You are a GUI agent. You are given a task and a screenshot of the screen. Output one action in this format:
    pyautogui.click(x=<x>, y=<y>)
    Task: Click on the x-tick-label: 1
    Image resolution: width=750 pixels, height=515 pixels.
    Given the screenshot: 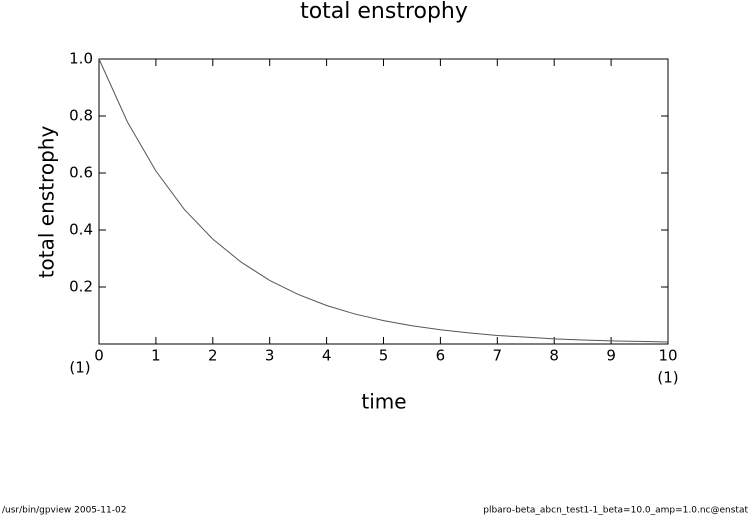 What is the action you would take?
    pyautogui.click(x=156, y=356)
    